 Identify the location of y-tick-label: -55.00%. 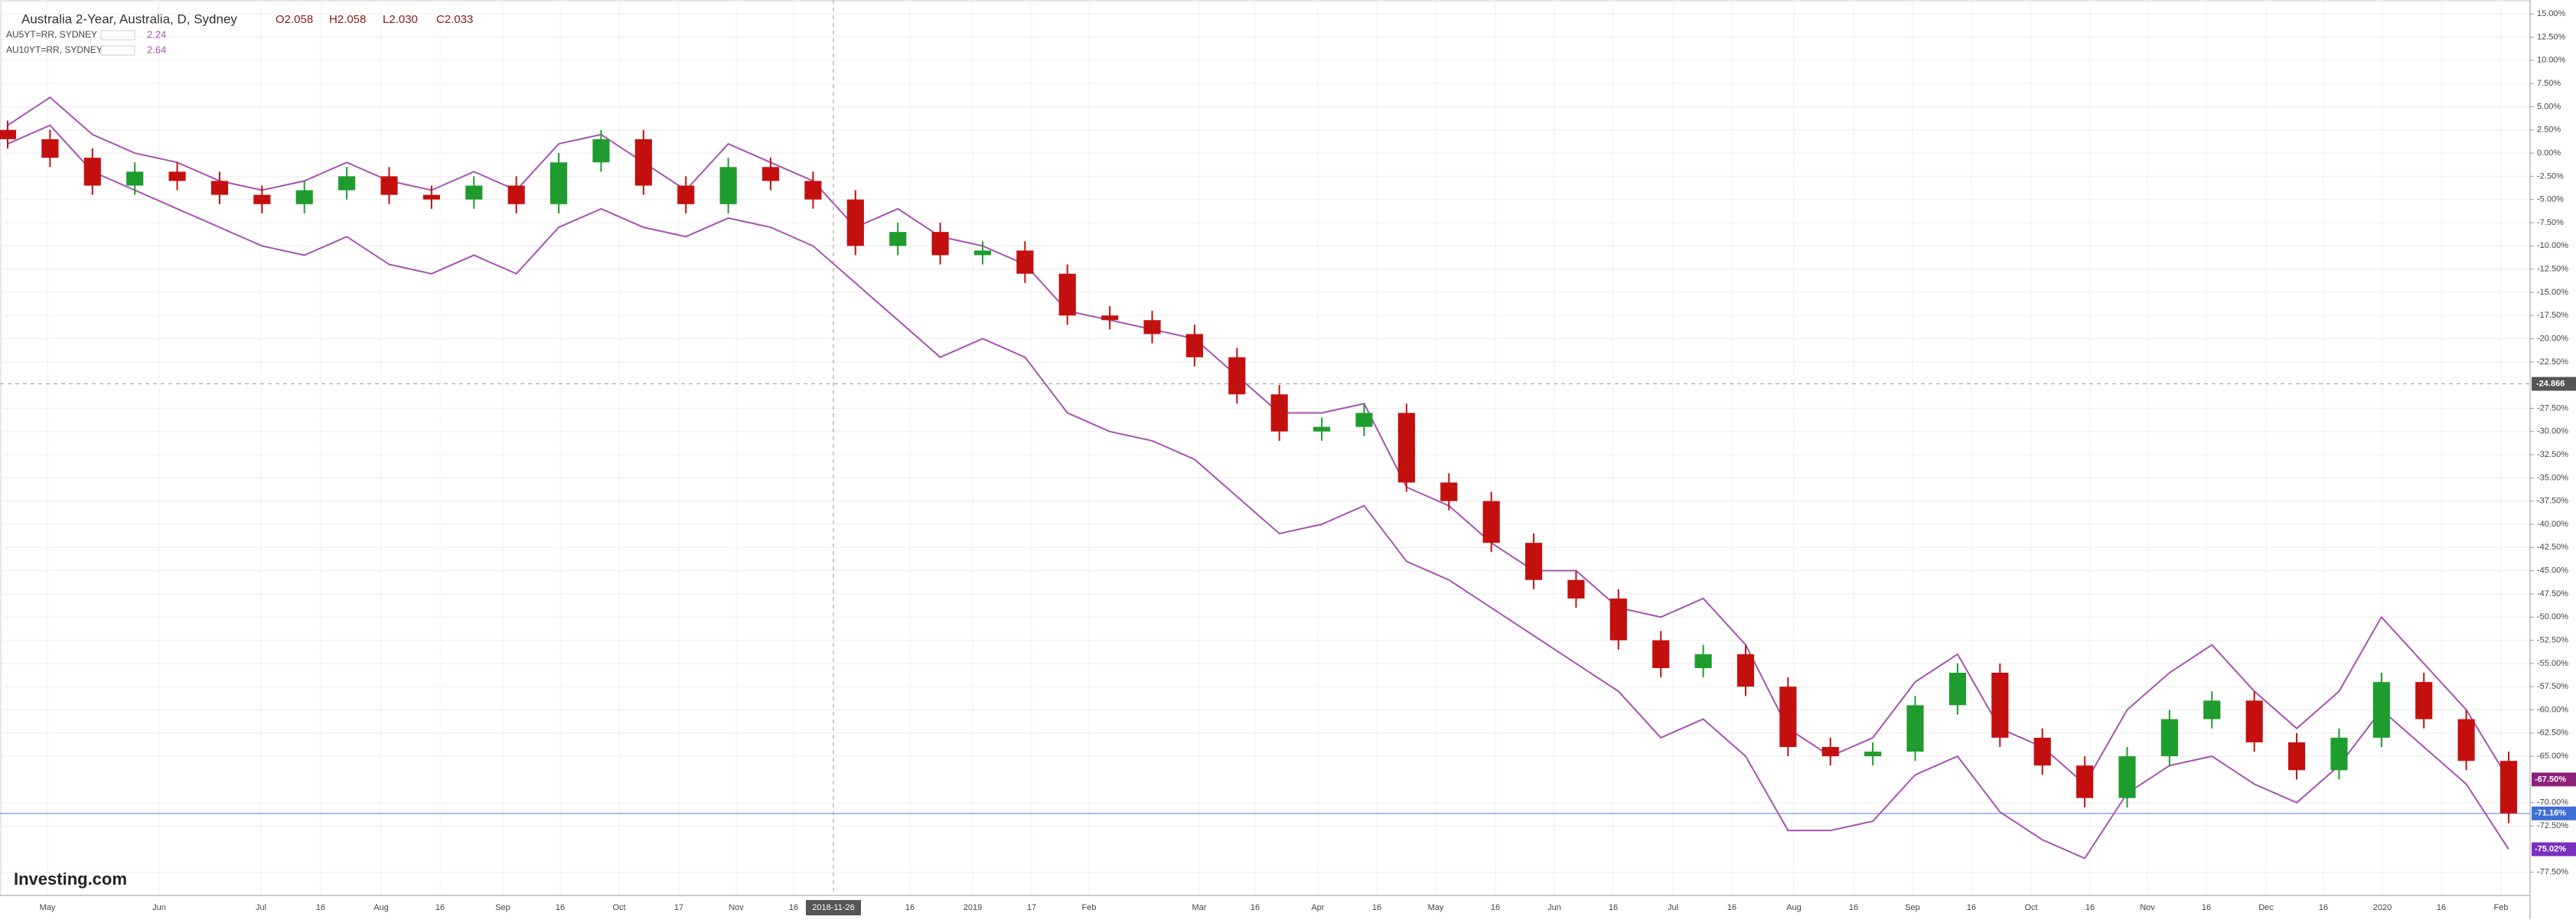
(2552, 663).